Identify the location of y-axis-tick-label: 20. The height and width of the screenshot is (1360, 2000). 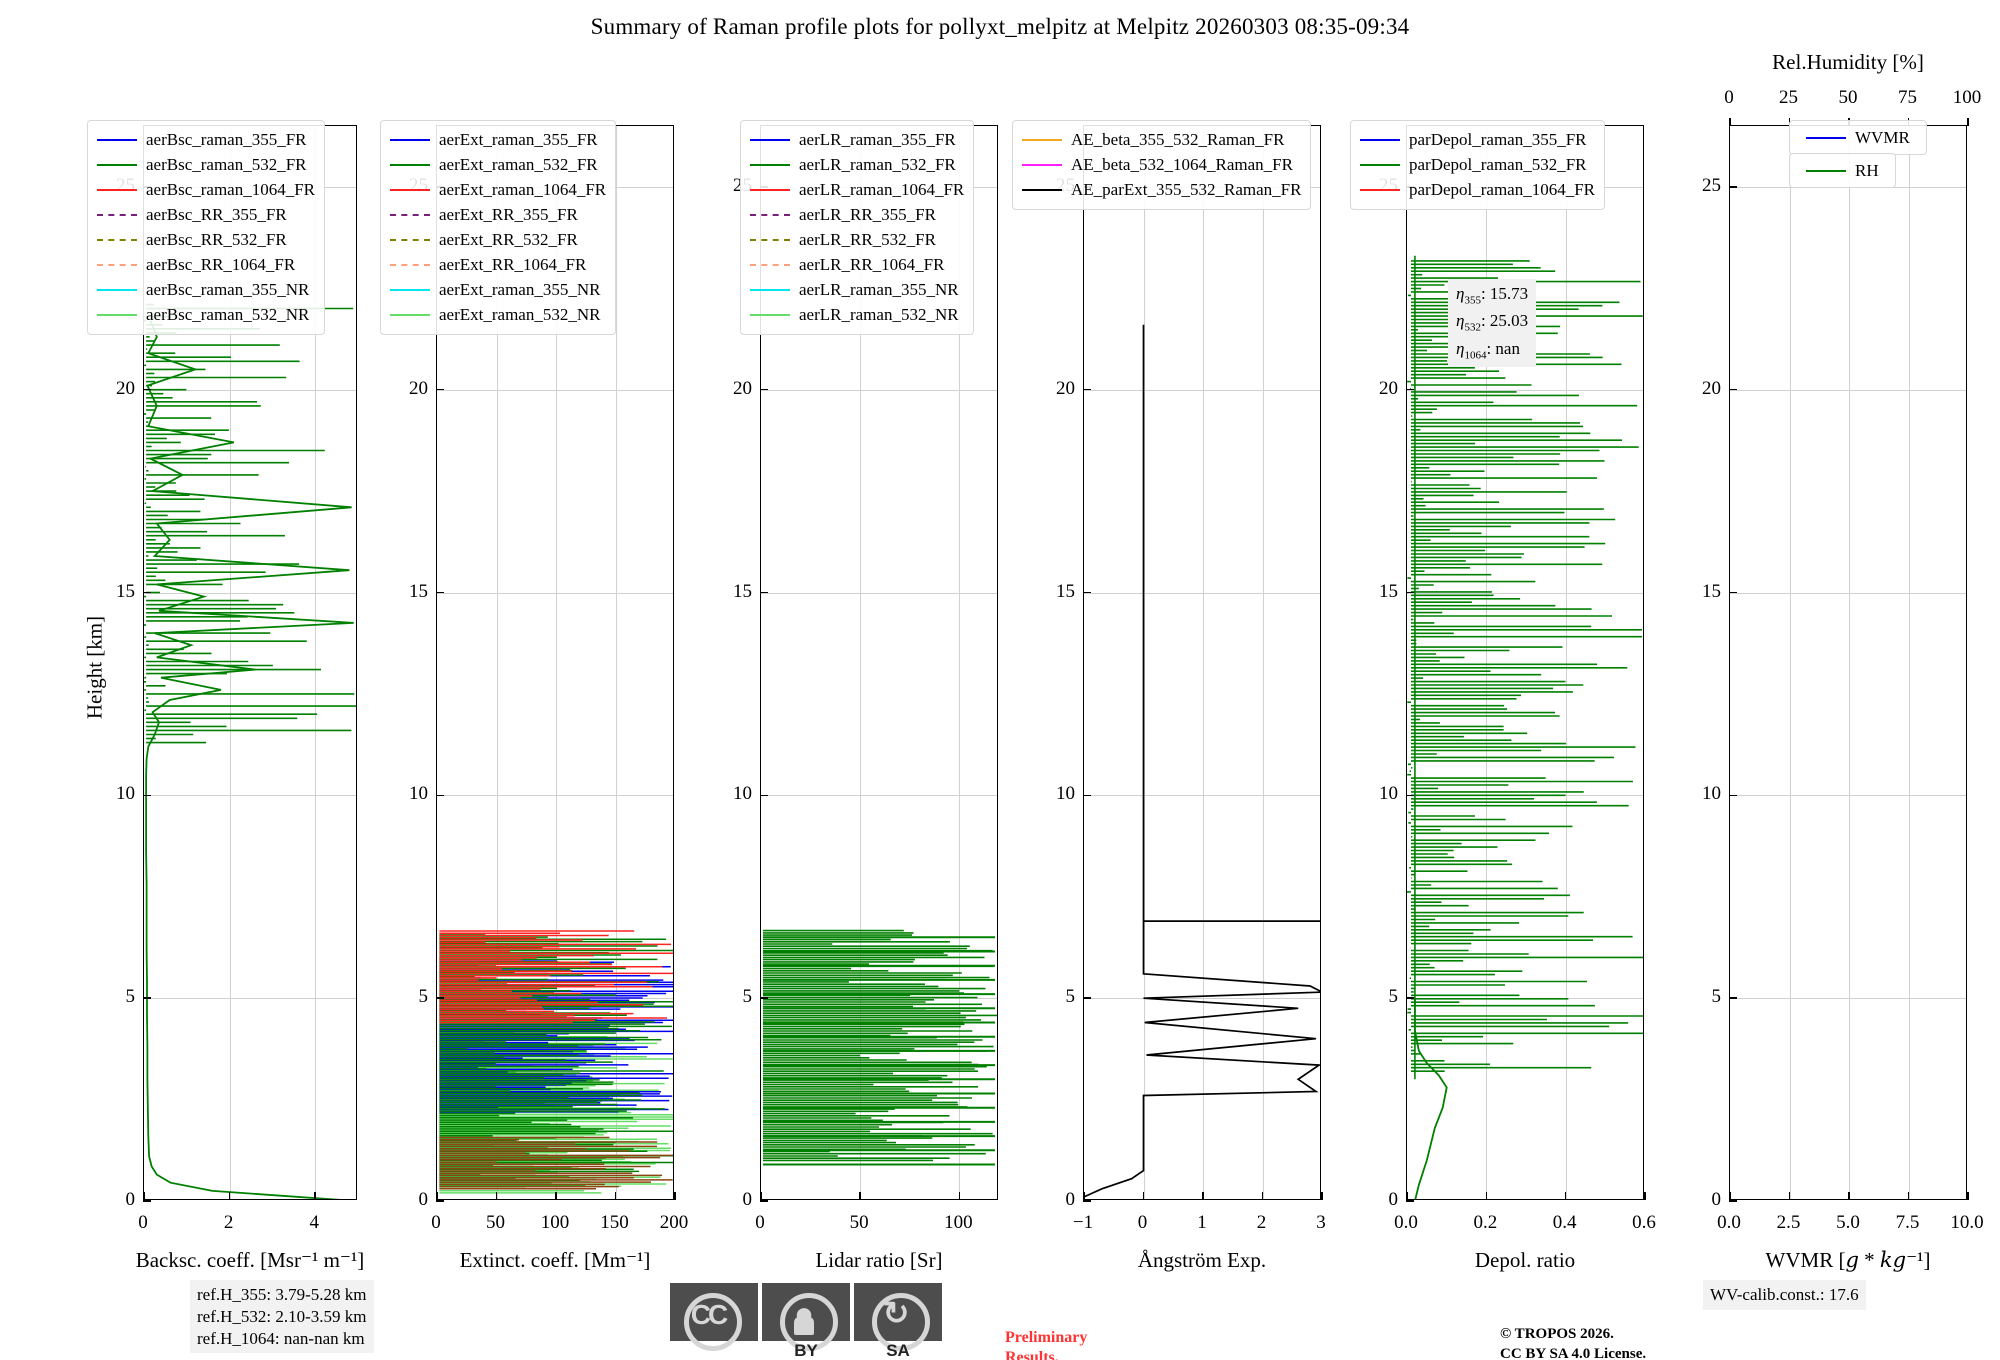
(418, 388).